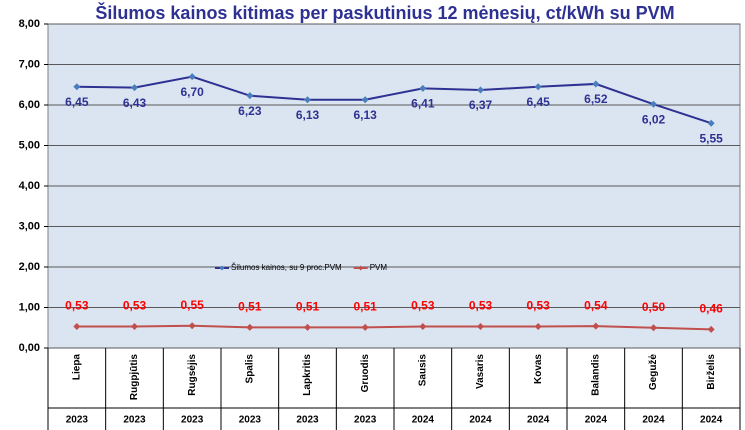  Describe the element at coordinates (192, 305) in the screenshot. I see `data-label: 0,55` at that location.